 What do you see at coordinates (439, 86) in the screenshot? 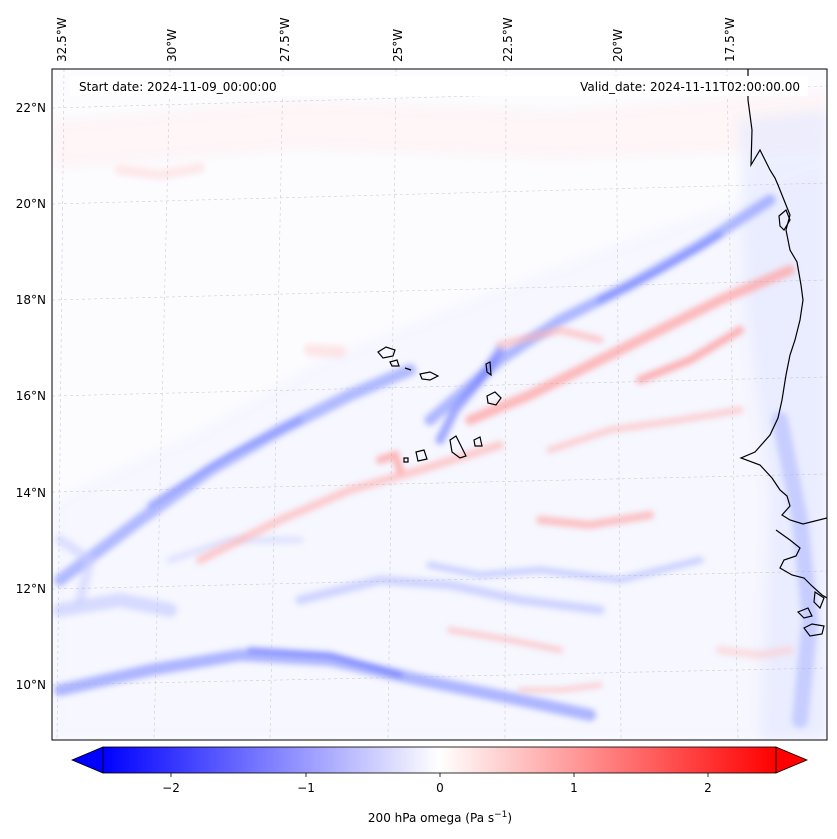
I see `date-info-box` at bounding box center [439, 86].